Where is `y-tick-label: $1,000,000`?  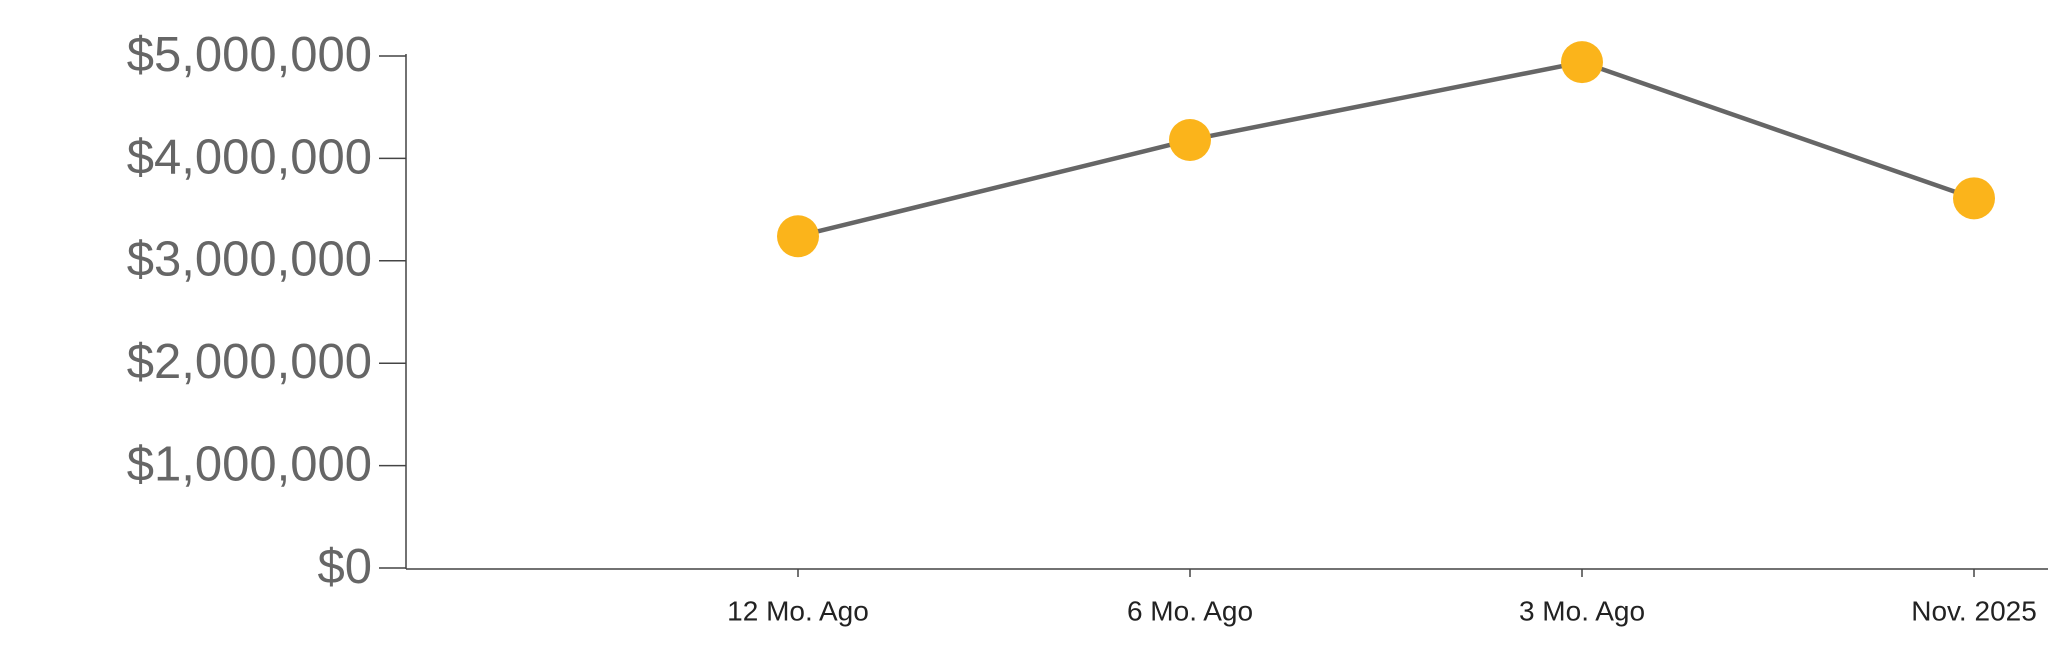 y-tick-label: $1,000,000 is located at coordinates (249, 465).